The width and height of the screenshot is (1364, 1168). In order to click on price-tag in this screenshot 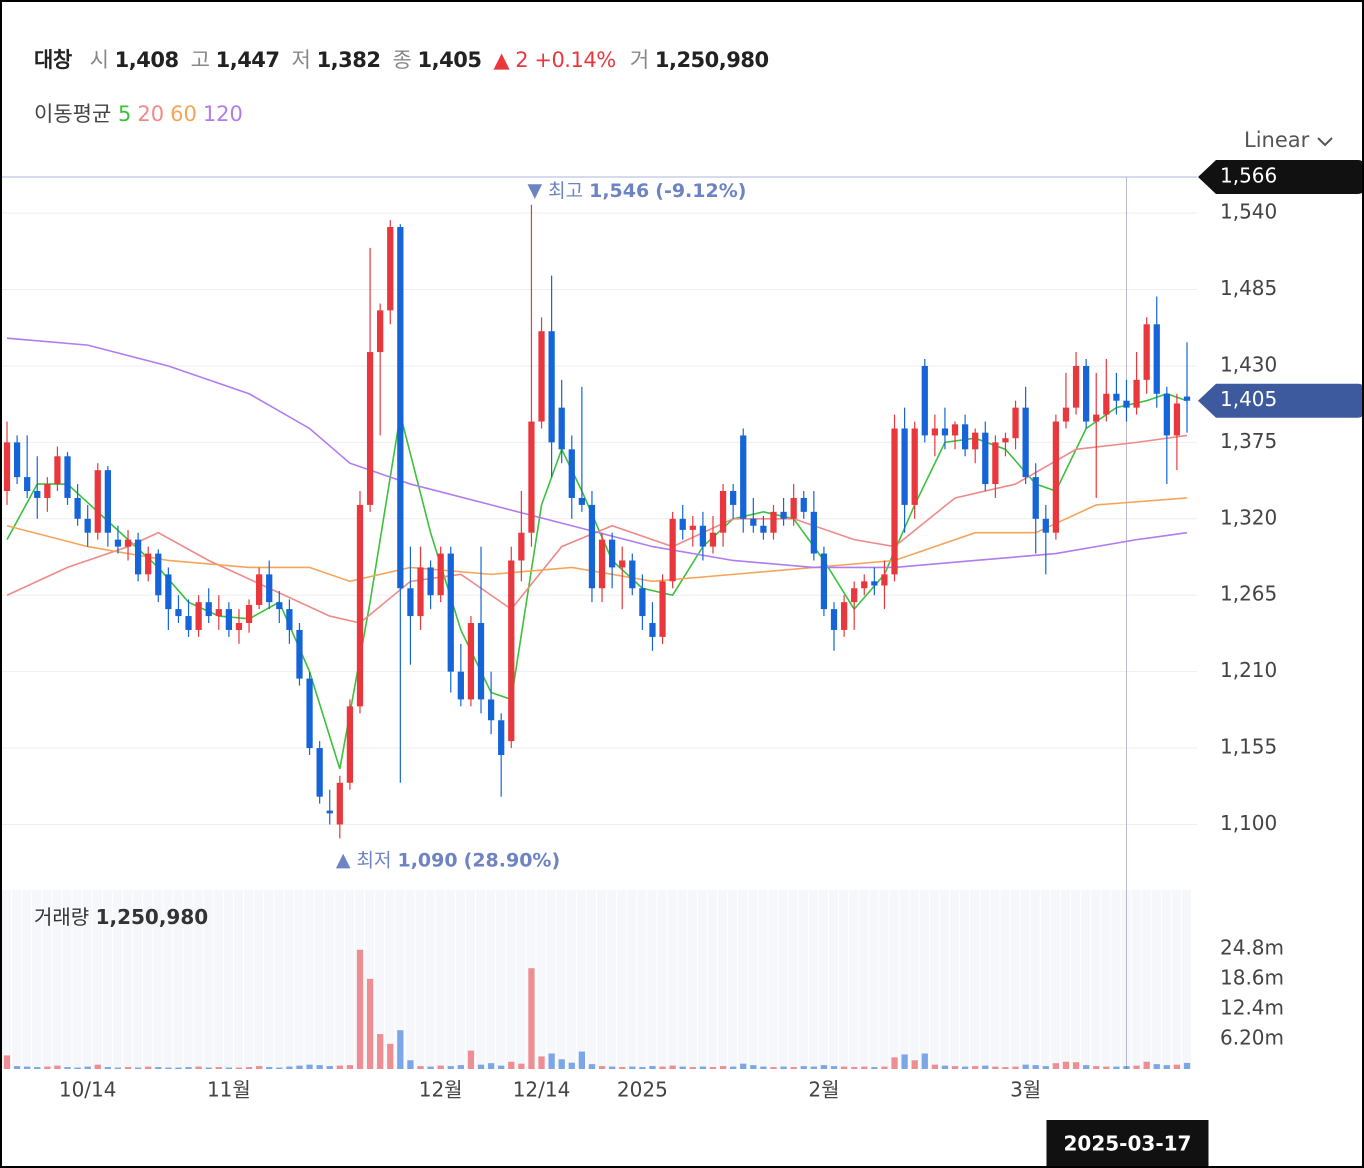, I will do `click(1280, 400)`.